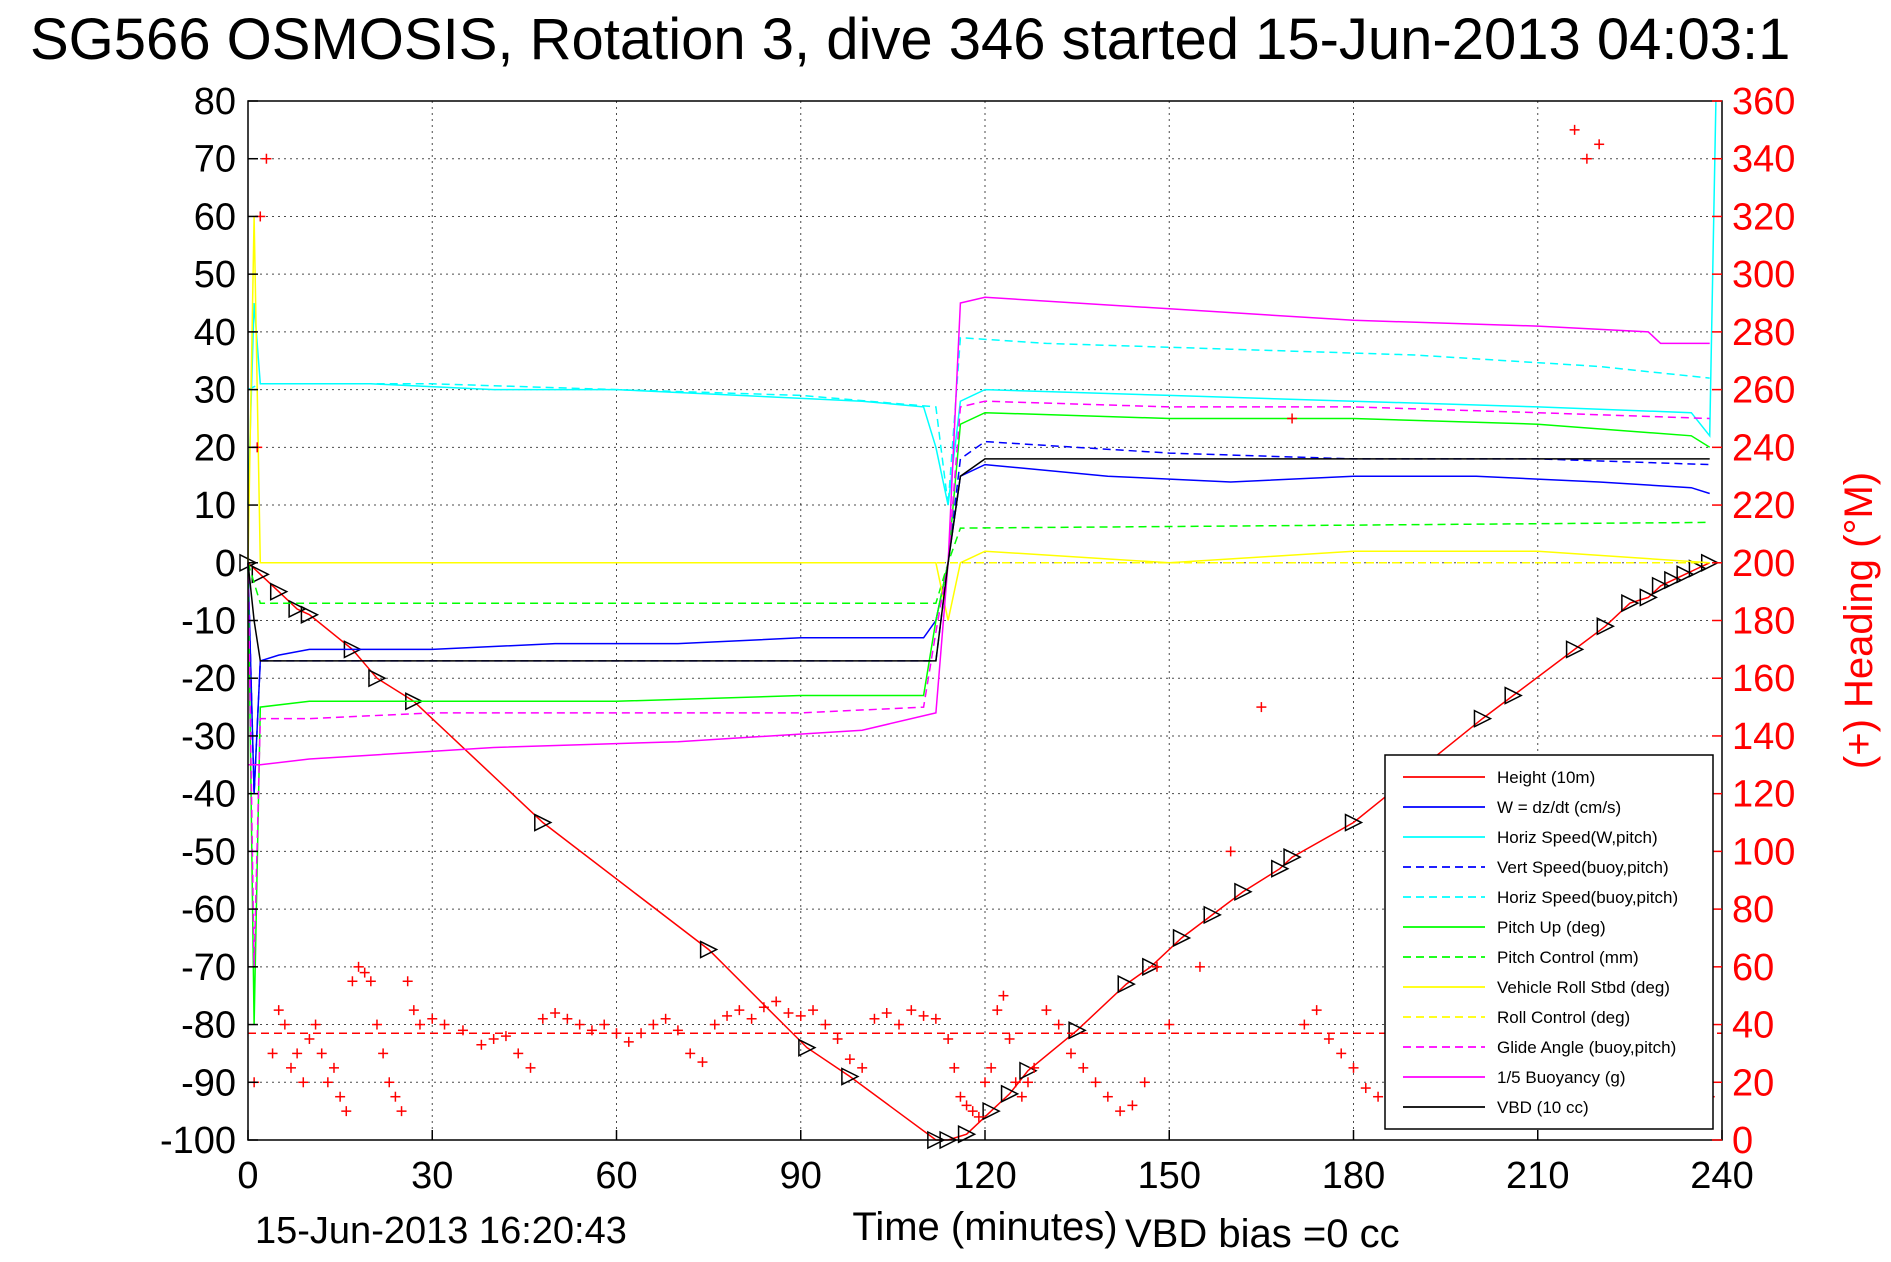 This screenshot has width=1891, height=1262. Describe the element at coordinates (1721, 1176) in the screenshot. I see `x-tick-label: 240` at that location.